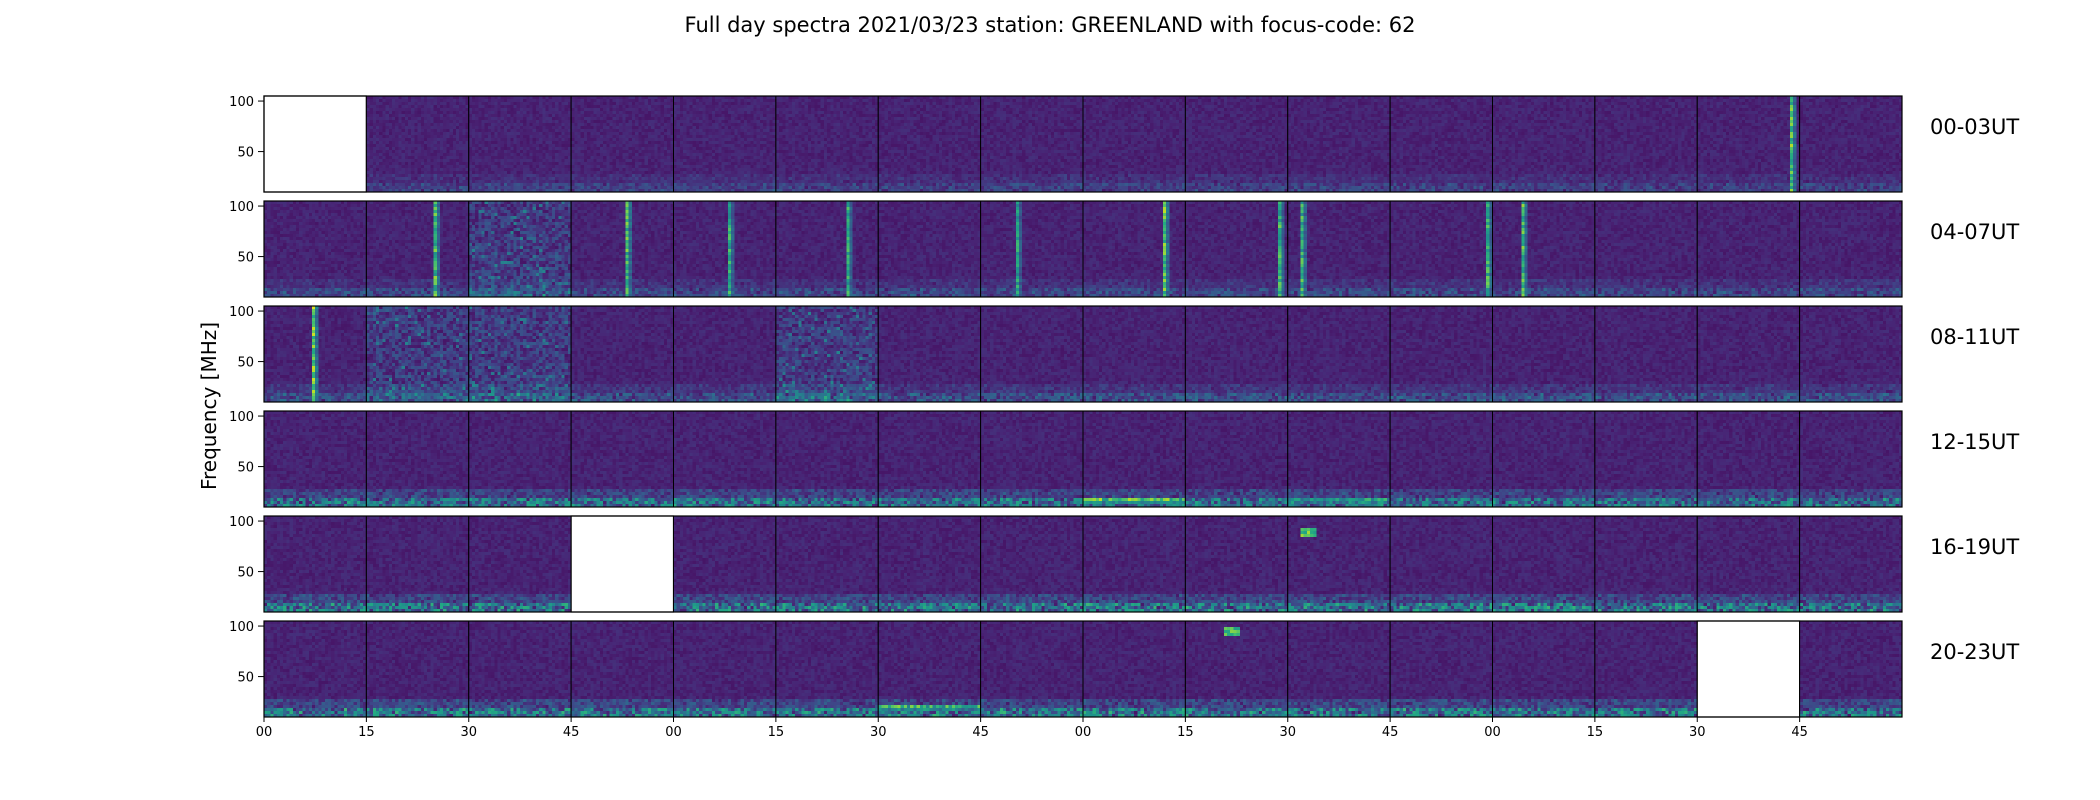  What do you see at coordinates (1974, 232) in the screenshot?
I see `row-time-label: 04-07UT` at bounding box center [1974, 232].